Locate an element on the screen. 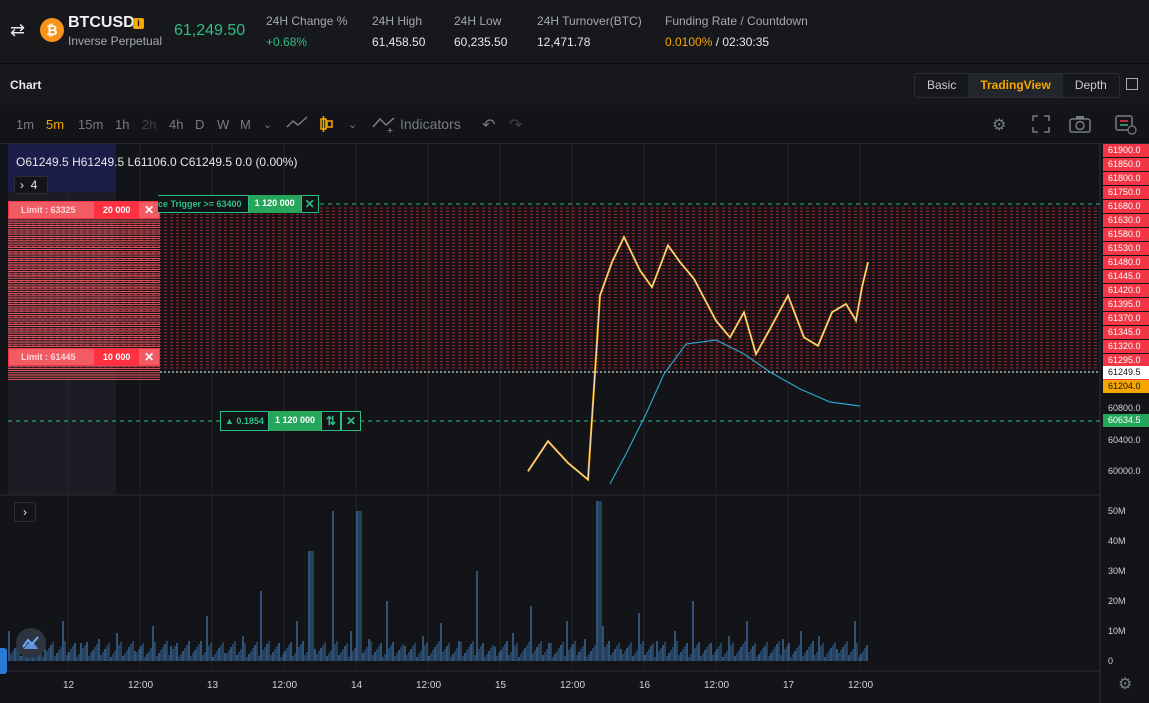  position-pnl: ▲ 0.1854 is located at coordinates (244, 421).